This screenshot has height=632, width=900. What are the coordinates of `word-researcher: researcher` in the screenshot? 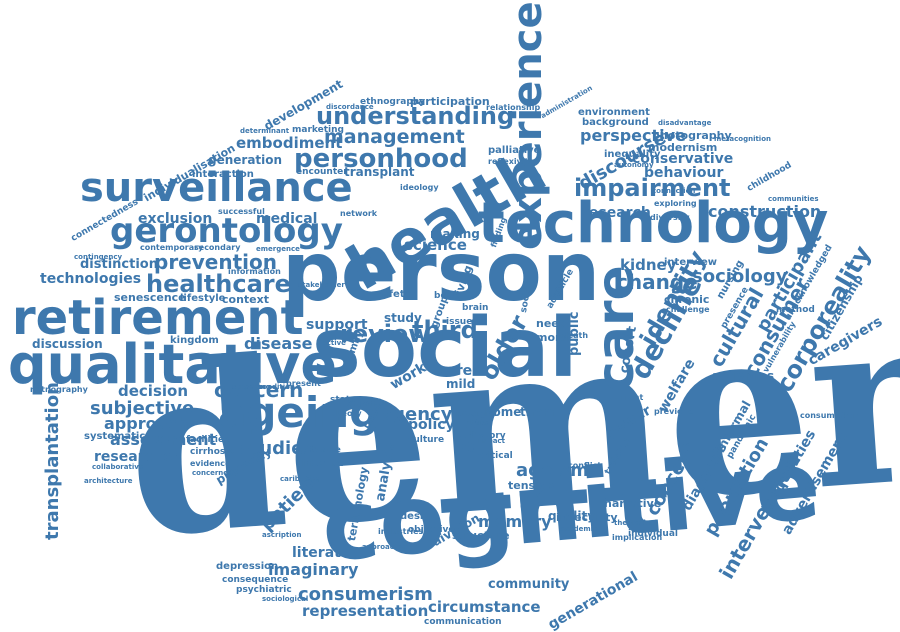 It's located at (137, 457).